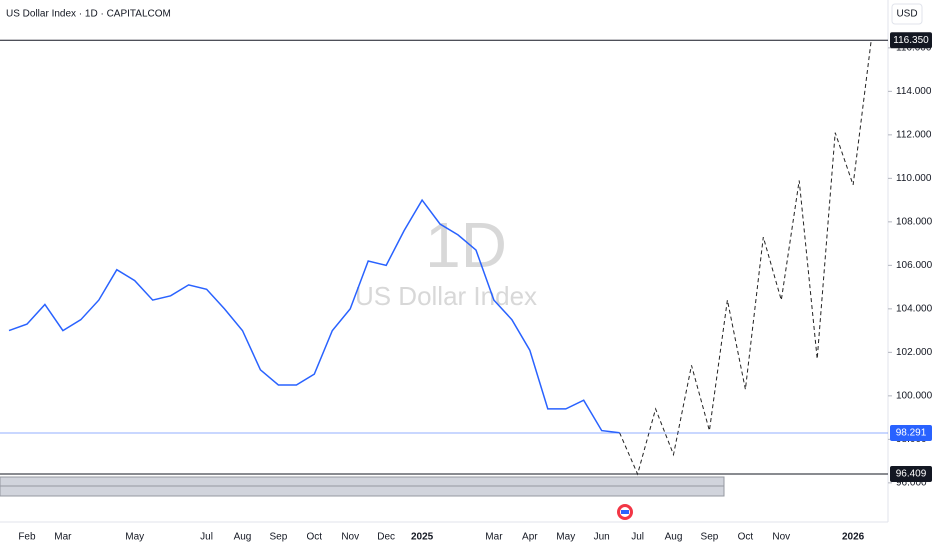 This screenshot has height=550, width=932. What do you see at coordinates (914, 308) in the screenshot?
I see `y-tick-label: 104.000` at bounding box center [914, 308].